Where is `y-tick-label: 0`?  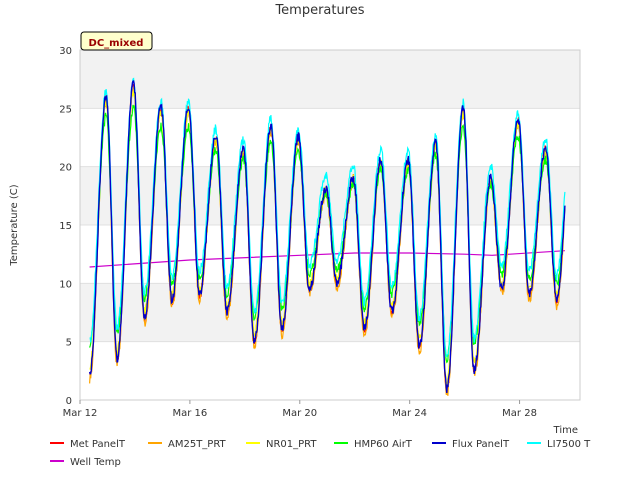
y-tick-label: 0 is located at coordinates (69, 401).